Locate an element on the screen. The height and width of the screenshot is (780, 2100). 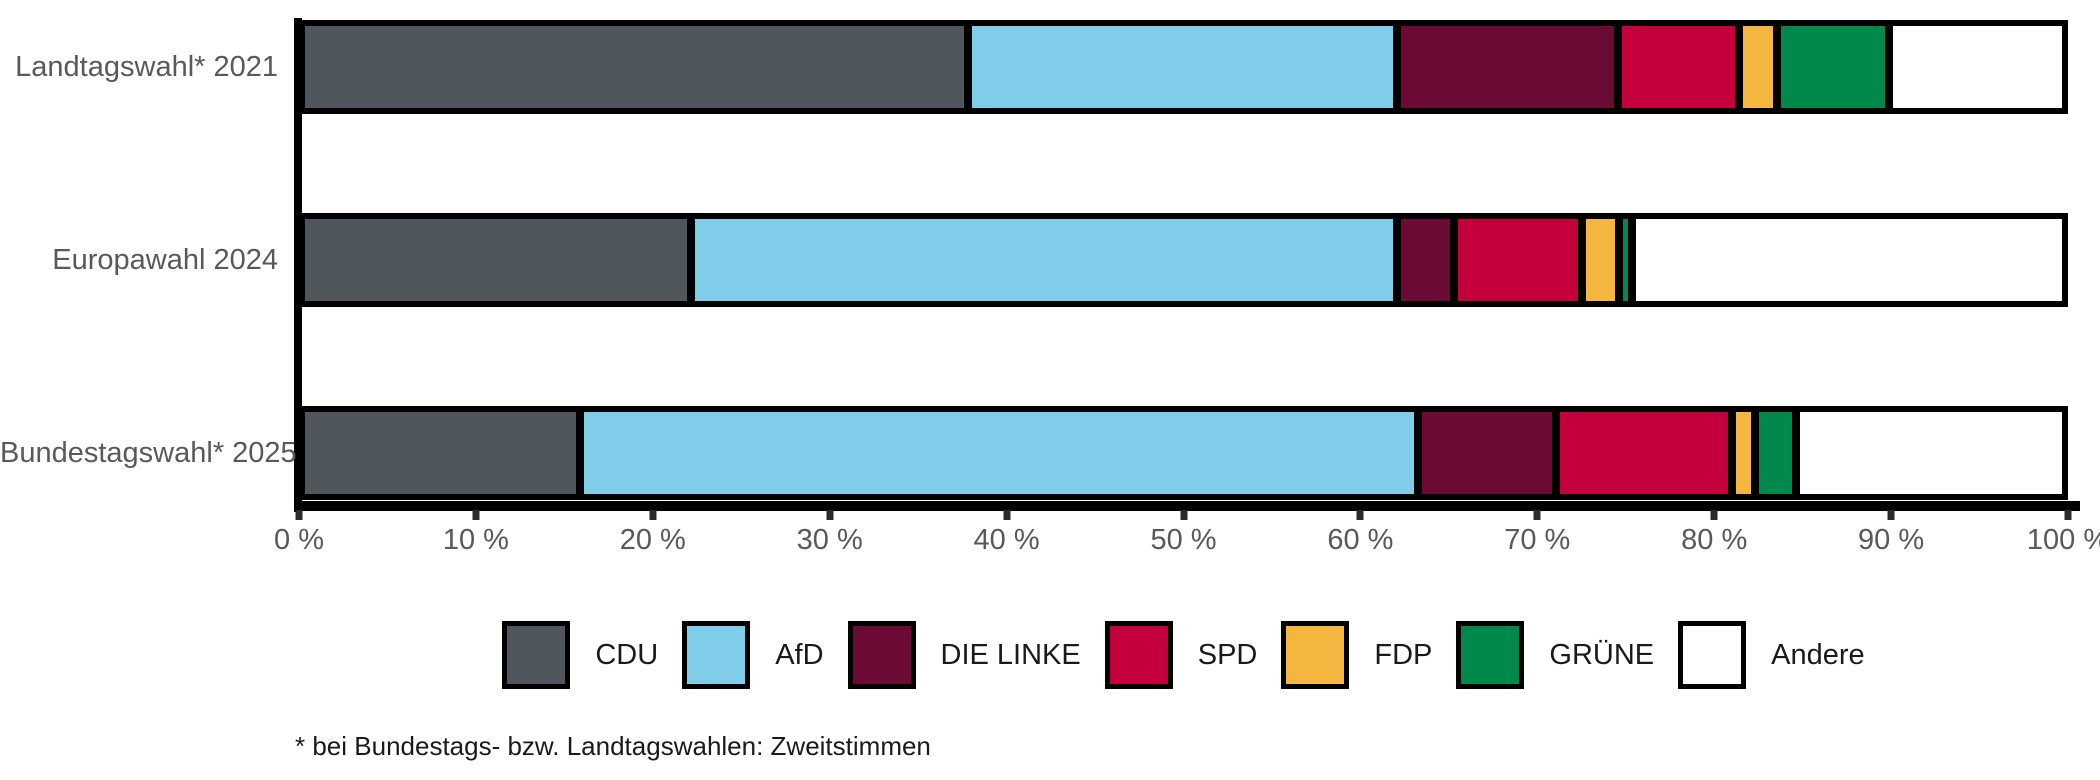
bar-bundestagswahl-2025 is located at coordinates (1183, 453).